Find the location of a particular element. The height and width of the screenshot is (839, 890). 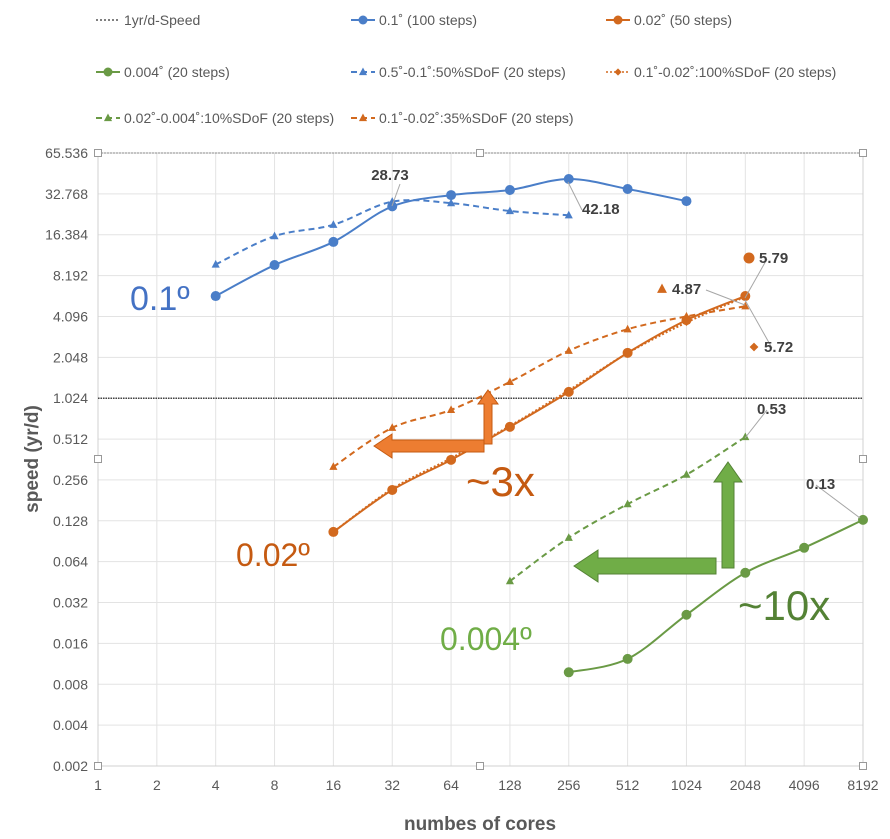

y-tick-label: 0.512 is located at coordinates (70, 439).